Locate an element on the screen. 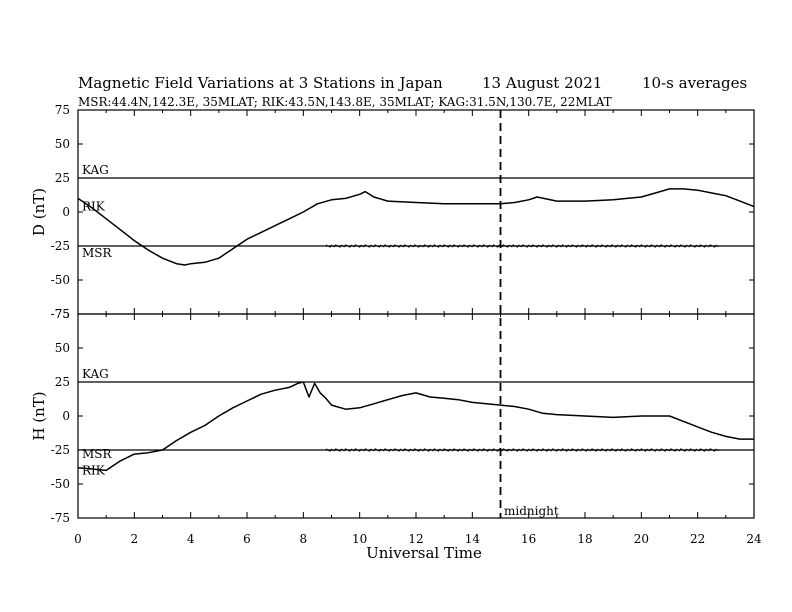 The height and width of the screenshot is (612, 792). y-tick-label-d: -75 is located at coordinates (60, 314).